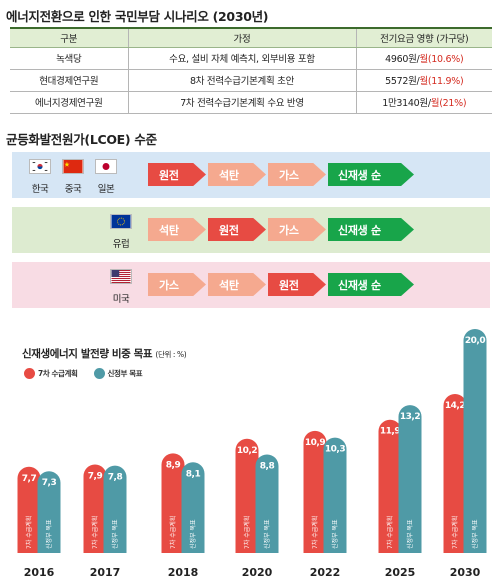  I want to click on table-header-row: 구분 가정 전기요금 영향 (가구당), so click(251, 37).